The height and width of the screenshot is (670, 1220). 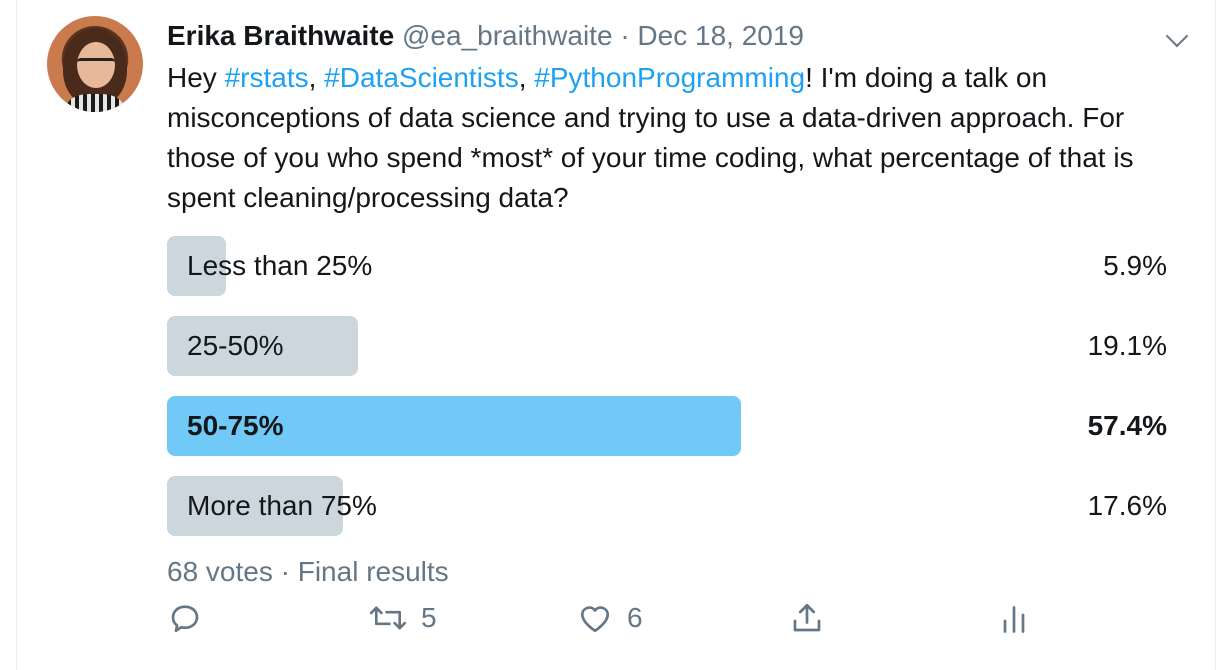 What do you see at coordinates (667, 346) in the screenshot?
I see `poll-option: 25-50% 19.1%` at bounding box center [667, 346].